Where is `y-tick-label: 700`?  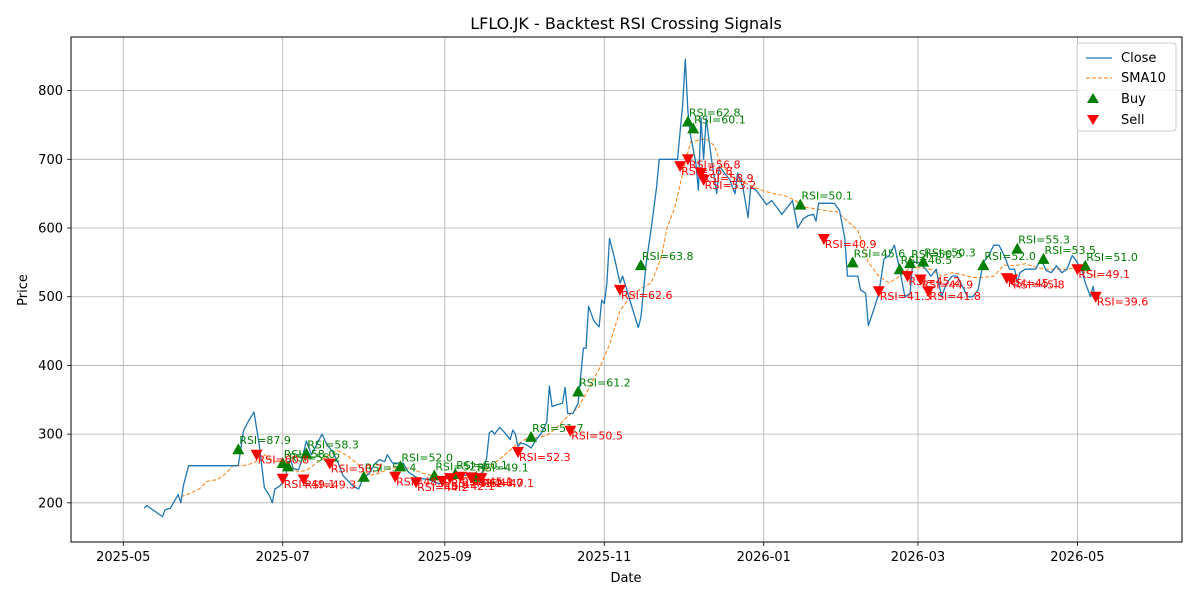 y-tick-label: 700 is located at coordinates (50, 160).